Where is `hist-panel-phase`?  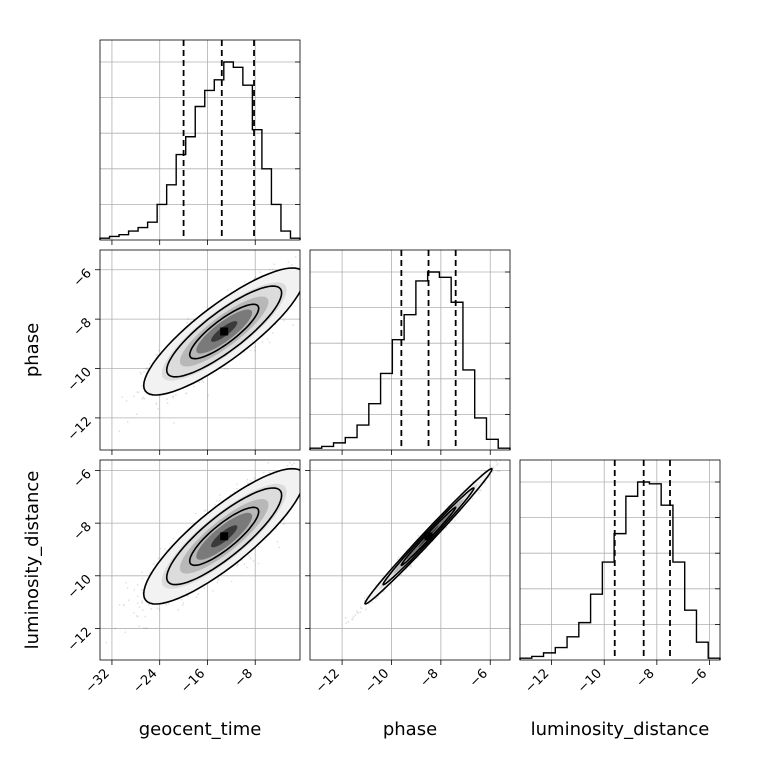 hist-panel-phase is located at coordinates (410, 352).